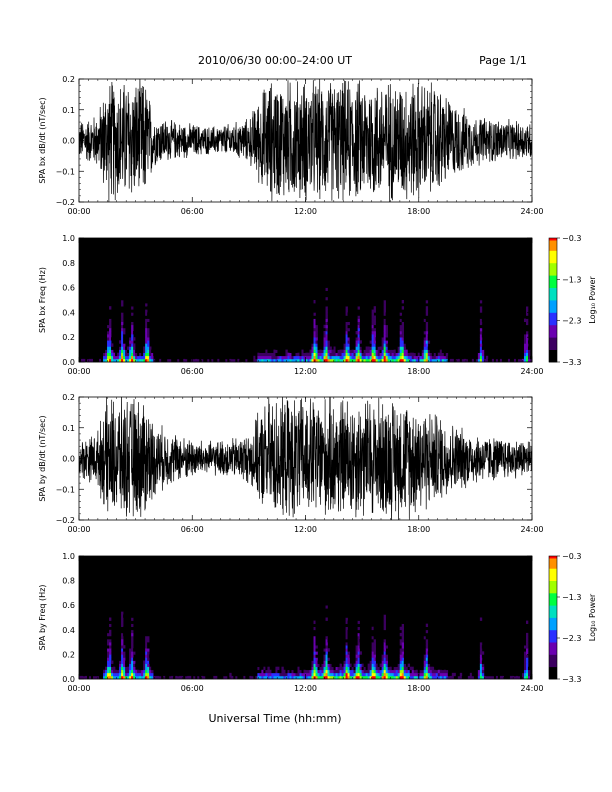 The image size is (612, 792). What do you see at coordinates (571, 321) in the screenshot?
I see `colorbar-tick-label: −2.3` at bounding box center [571, 321].